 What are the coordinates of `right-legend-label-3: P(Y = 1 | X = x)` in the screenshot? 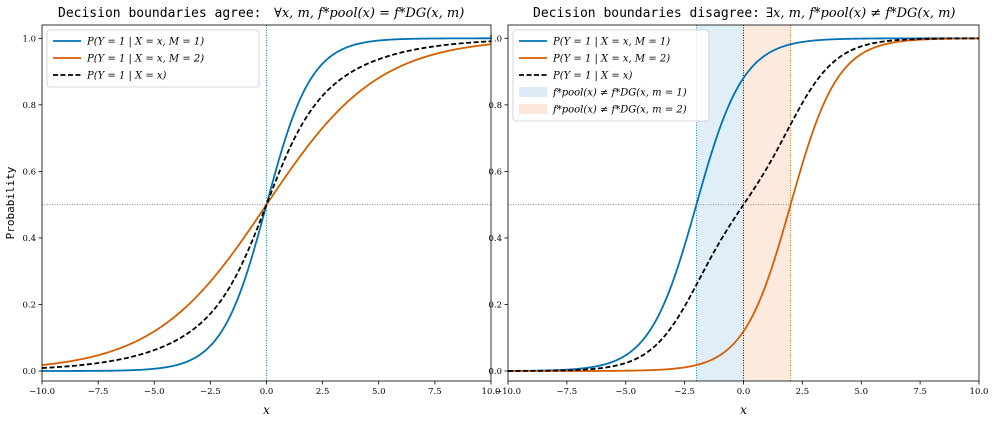 It's located at (592, 76).